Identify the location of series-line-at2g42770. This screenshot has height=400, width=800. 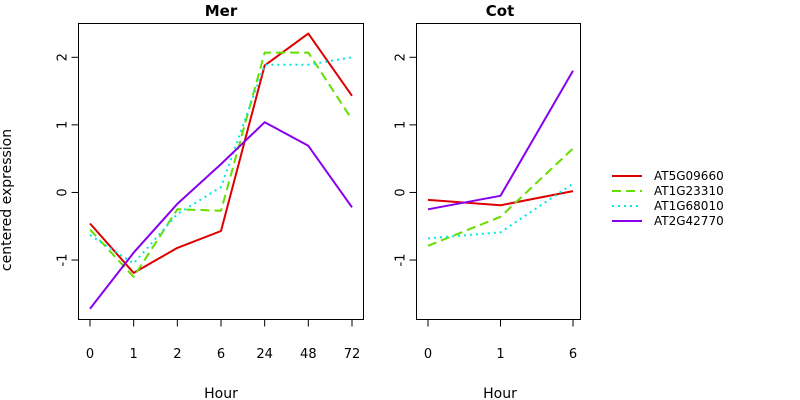
(500, 140).